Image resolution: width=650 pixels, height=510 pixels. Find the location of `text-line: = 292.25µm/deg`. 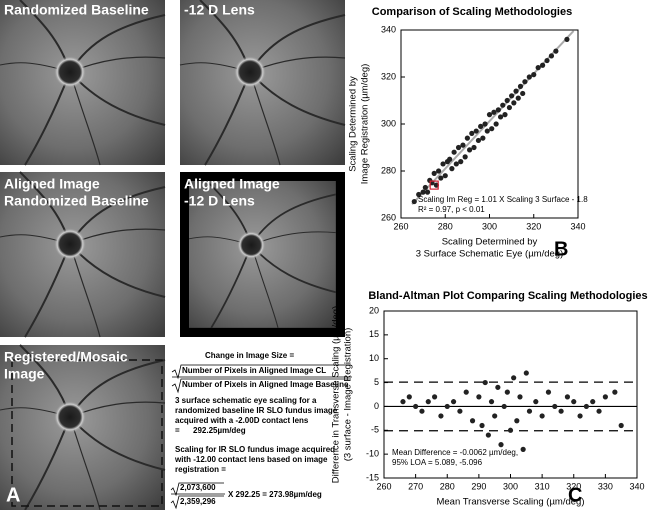

text-line: = 292.25µm/deg is located at coordinates (210, 430).